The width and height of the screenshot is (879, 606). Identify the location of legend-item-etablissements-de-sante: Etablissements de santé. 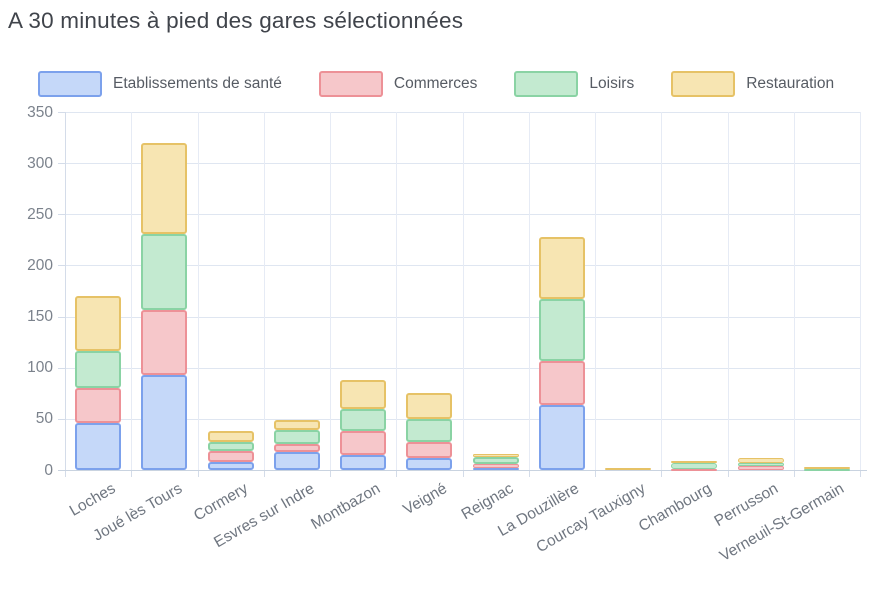
(160, 84).